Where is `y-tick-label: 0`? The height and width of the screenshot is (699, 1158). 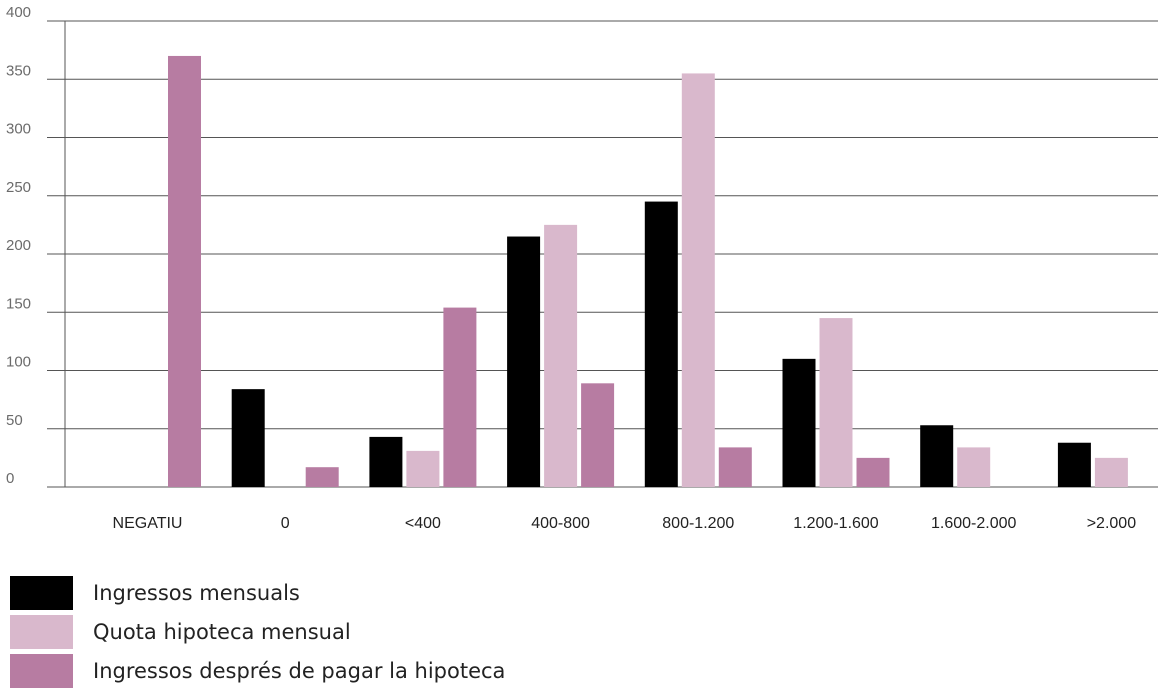 y-tick-label: 0 is located at coordinates (10, 478).